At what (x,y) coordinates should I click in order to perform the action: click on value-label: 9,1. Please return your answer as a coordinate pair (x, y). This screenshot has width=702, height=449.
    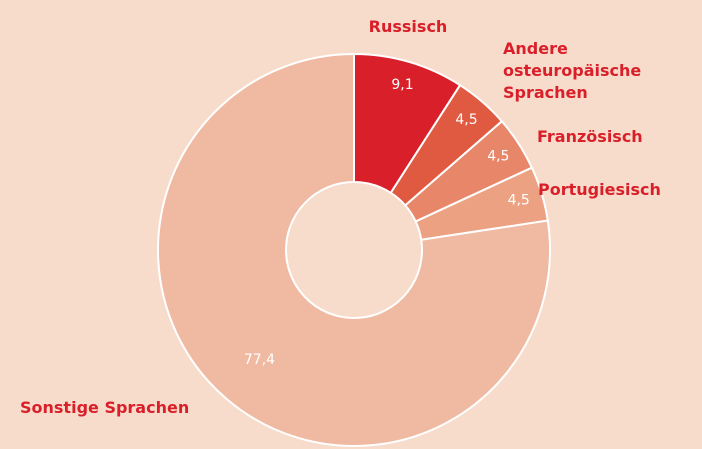
    Looking at the image, I should click on (402, 85).